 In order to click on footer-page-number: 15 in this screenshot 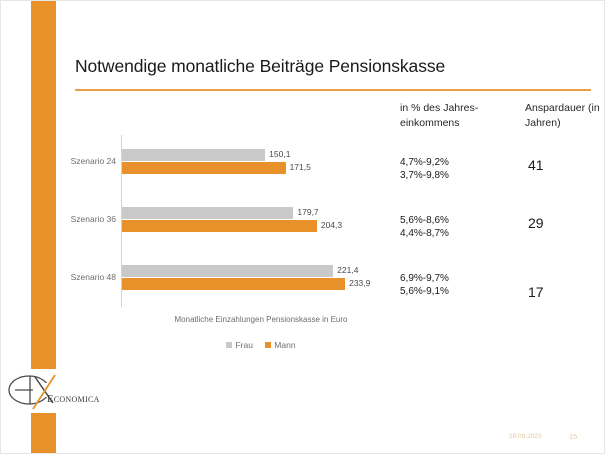, I will do `click(573, 436)`.